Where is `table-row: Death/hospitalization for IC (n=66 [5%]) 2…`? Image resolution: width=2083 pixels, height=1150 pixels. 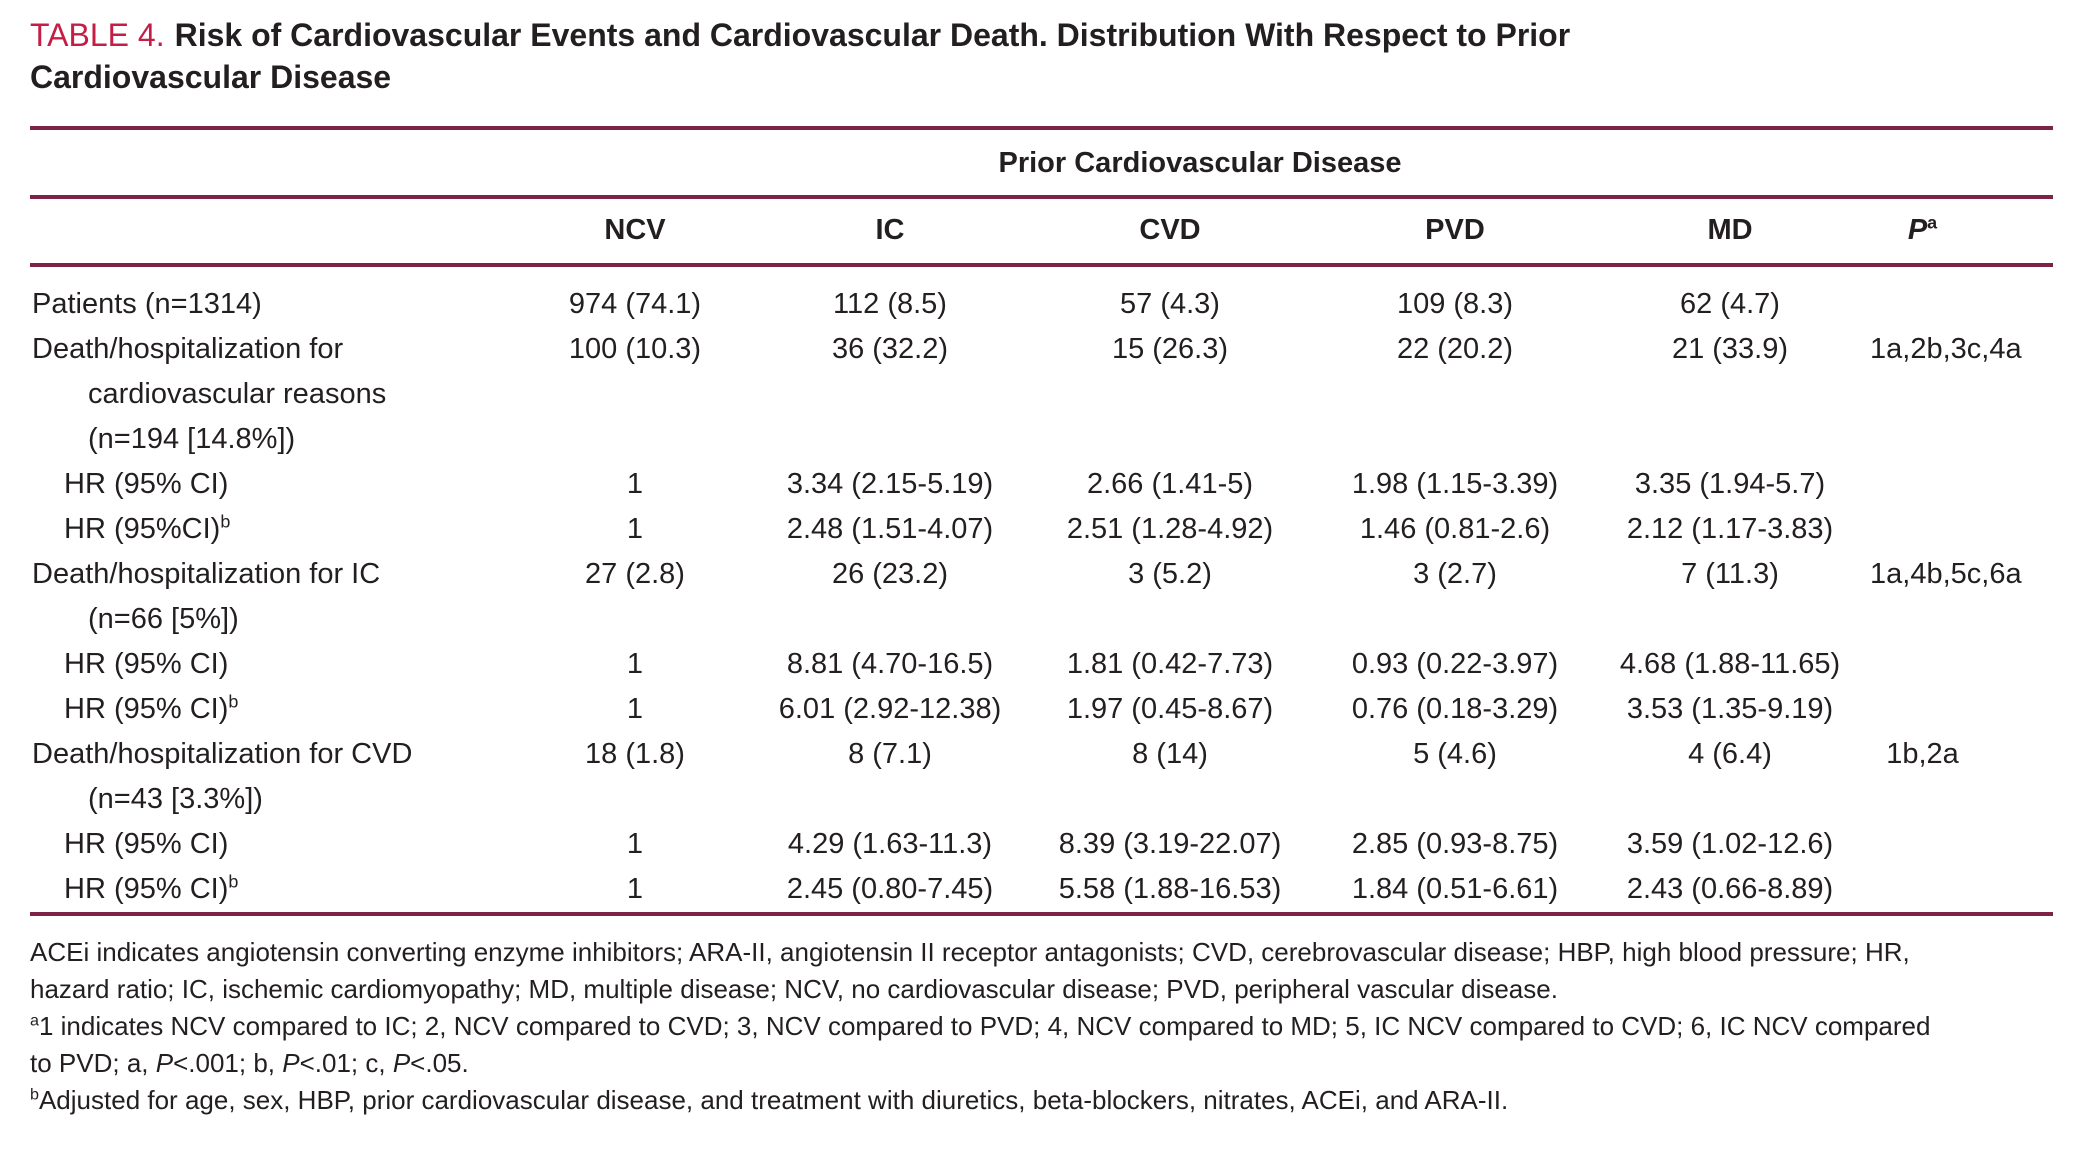 table-row: Death/hospitalization for IC (n=66 [5%]) 2… is located at coordinates (1041, 597).